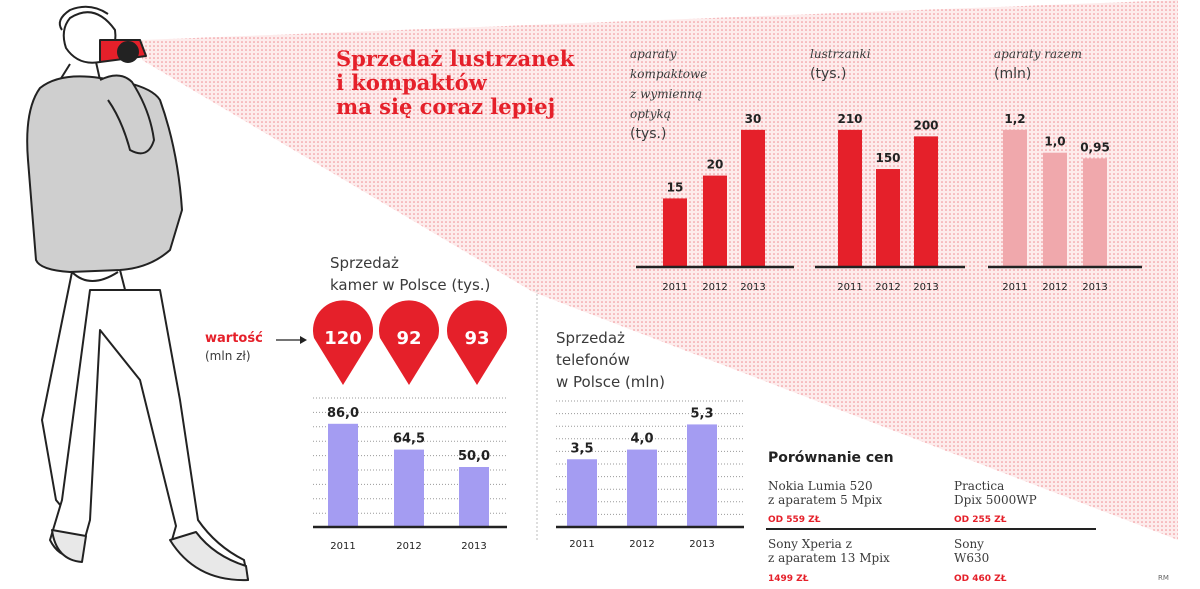 The width and height of the screenshot is (1200, 589). What do you see at coordinates (410, 474) in the screenshot?
I see `chart-camcorder: 86,0 2011 64,5 2012 50,0 2013` at bounding box center [410, 474].